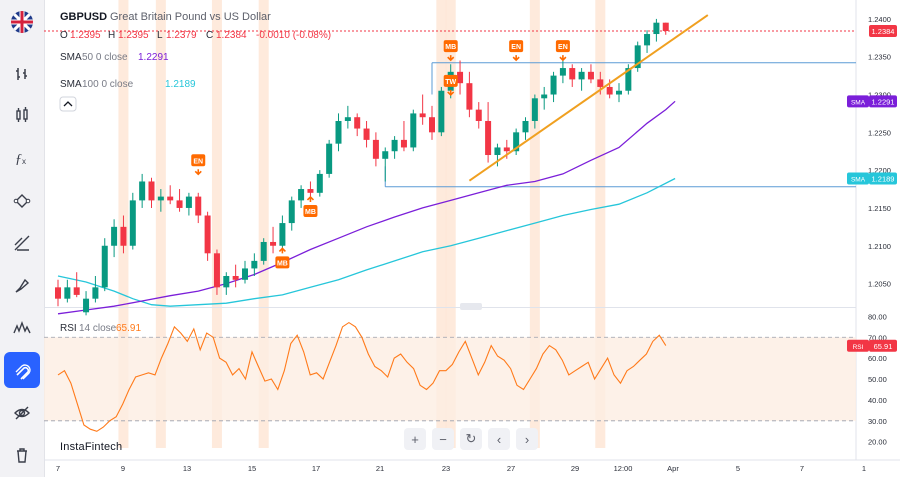 The height and width of the screenshot is (477, 900). What do you see at coordinates (738, 468) in the screenshot?
I see `time-tick-label: 5` at bounding box center [738, 468].